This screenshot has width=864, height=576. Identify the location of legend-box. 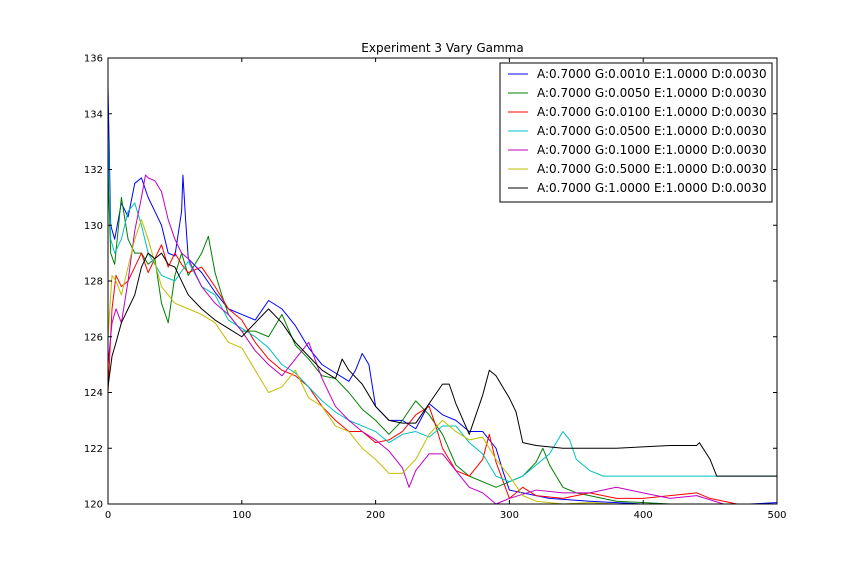
(636, 132).